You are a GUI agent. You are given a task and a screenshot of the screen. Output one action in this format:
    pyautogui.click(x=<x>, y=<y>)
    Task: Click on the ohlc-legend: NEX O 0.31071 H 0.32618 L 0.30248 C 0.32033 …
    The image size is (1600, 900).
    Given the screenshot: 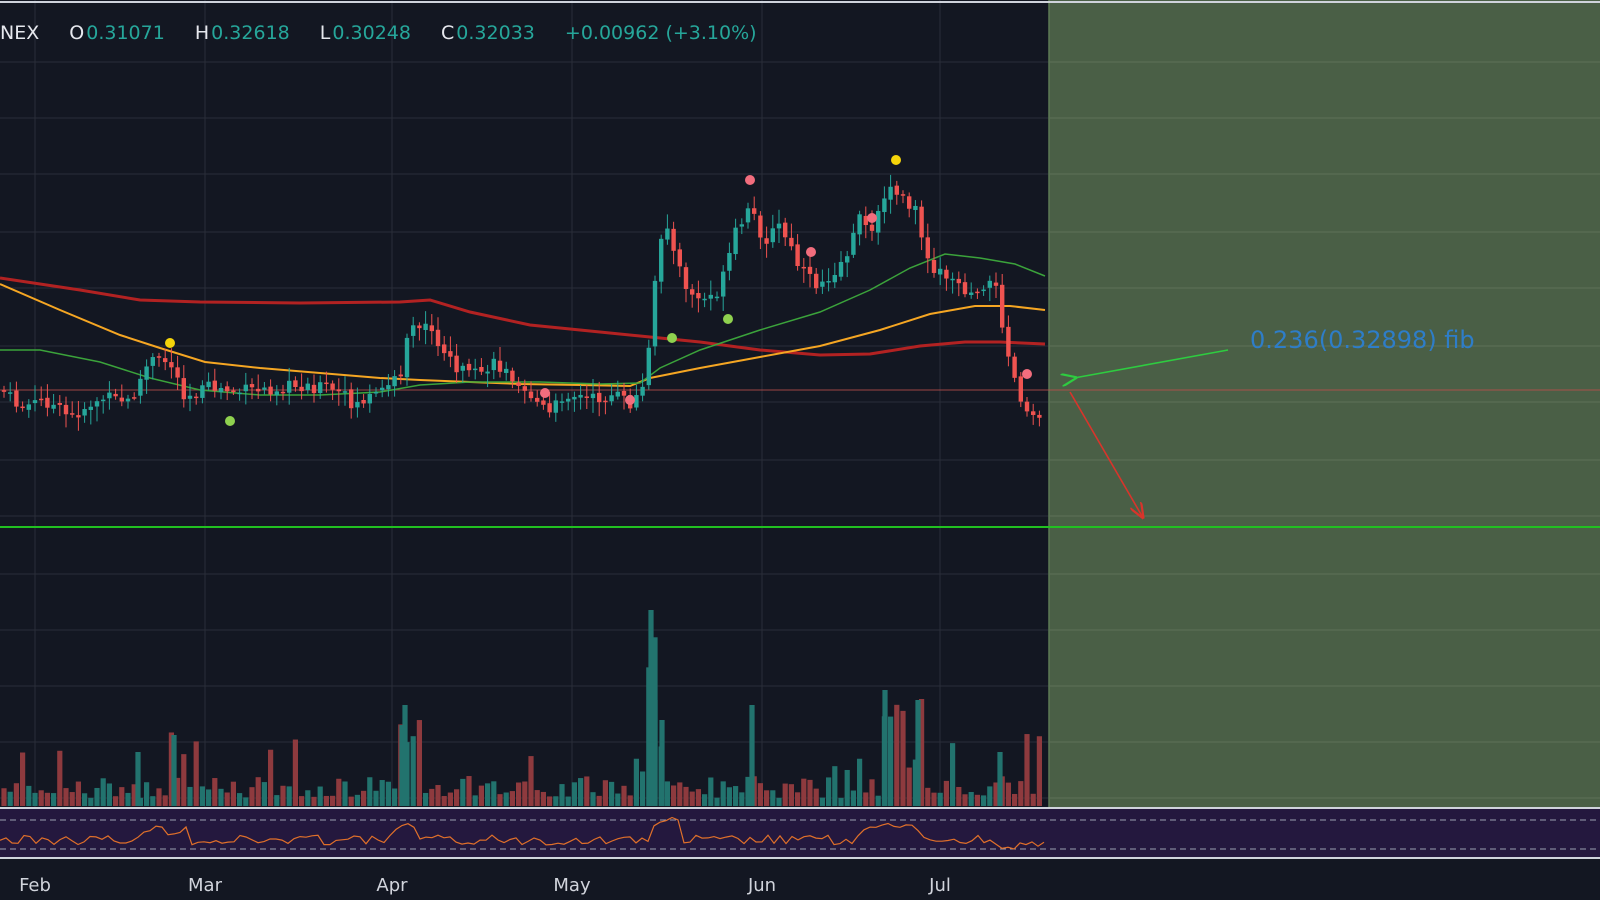 What is the action you would take?
    pyautogui.click(x=379, y=37)
    